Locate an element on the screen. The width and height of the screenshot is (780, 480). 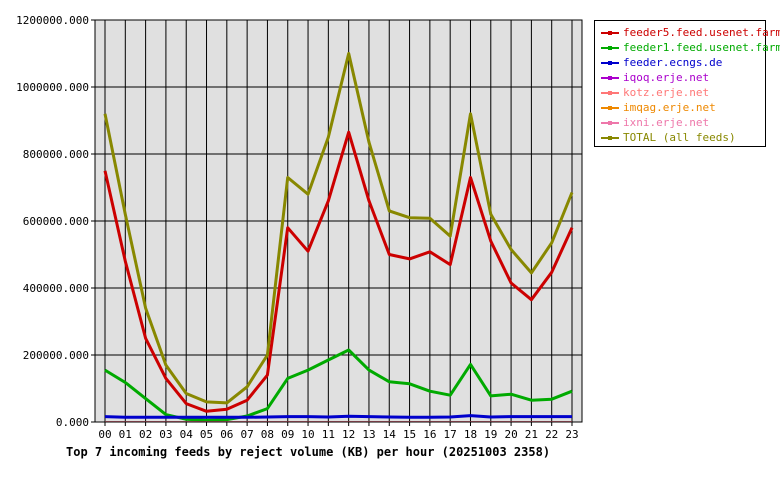
legend-label: ixni.erje.net is located at coordinates (666, 122).